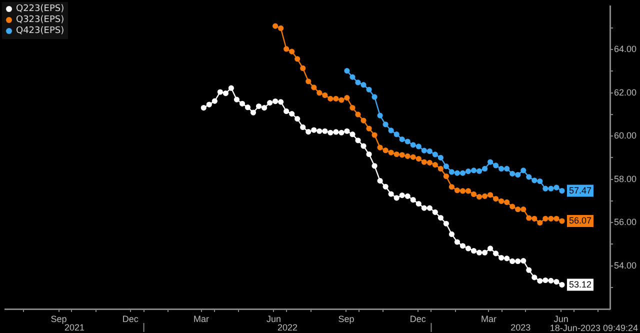 This screenshot has width=640, height=333. Describe the element at coordinates (58, 319) in the screenshot. I see `x-tick-label: Sep` at that location.